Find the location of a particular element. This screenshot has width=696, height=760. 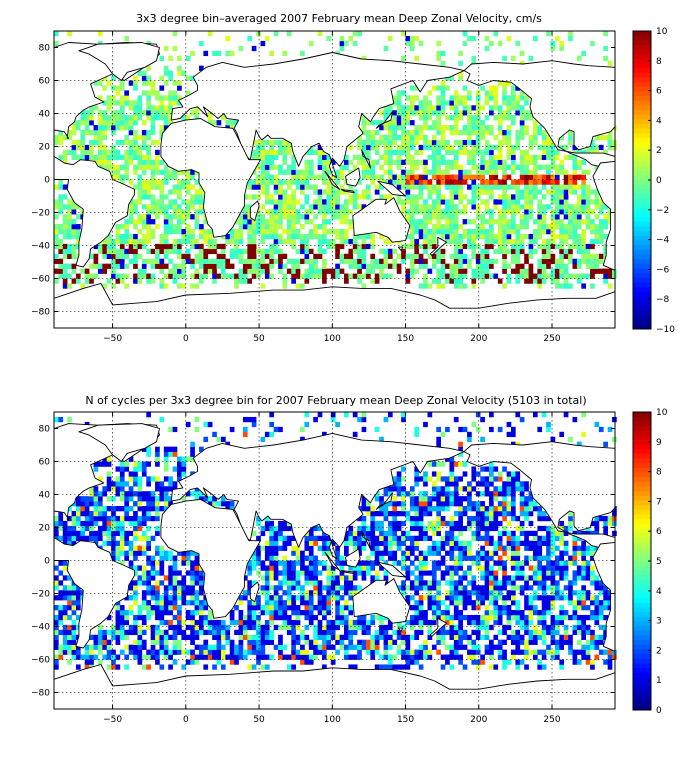

colorbar-swatch is located at coordinates (642, 108).